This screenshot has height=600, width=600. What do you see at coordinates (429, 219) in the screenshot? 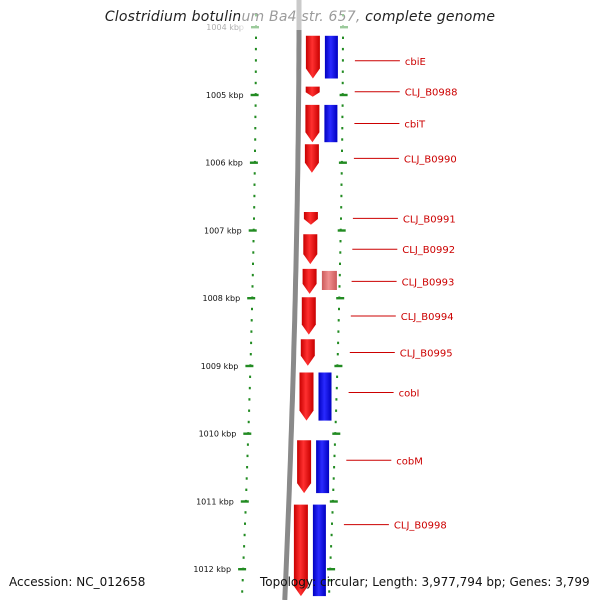
I see `gene-label: CLJ_B0991` at bounding box center [429, 219].